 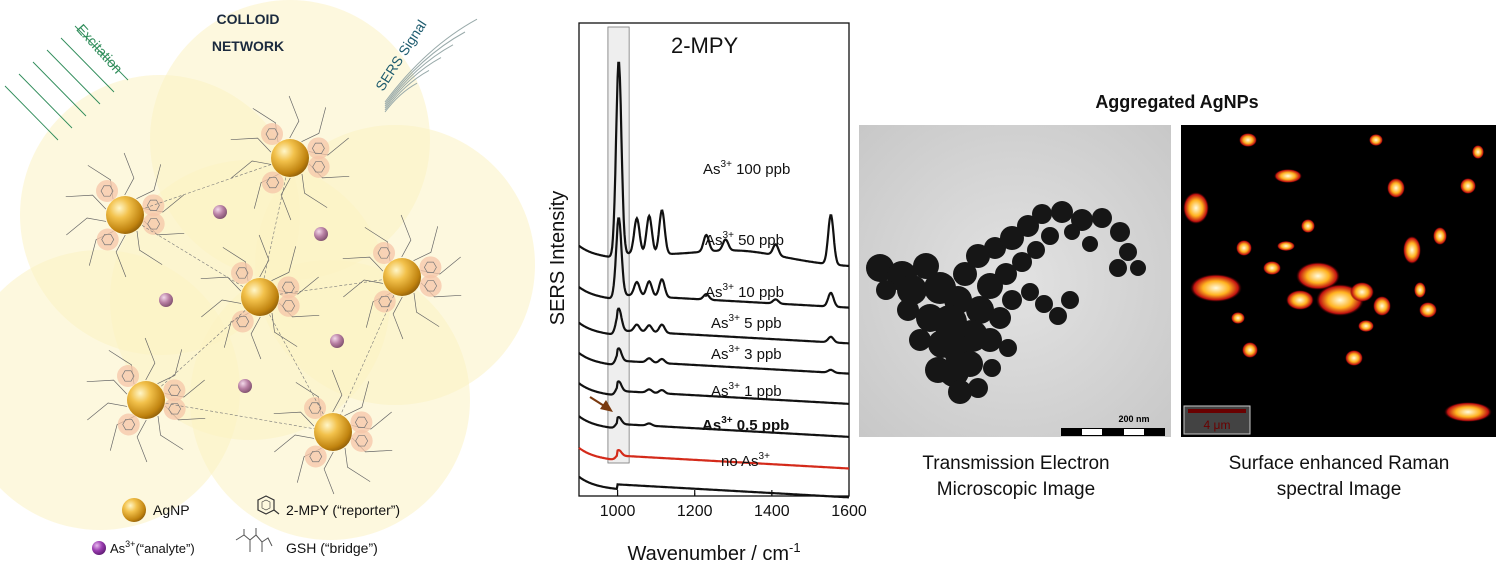 I want to click on y-axis-label: SERS Intensity, so click(x=558, y=258).